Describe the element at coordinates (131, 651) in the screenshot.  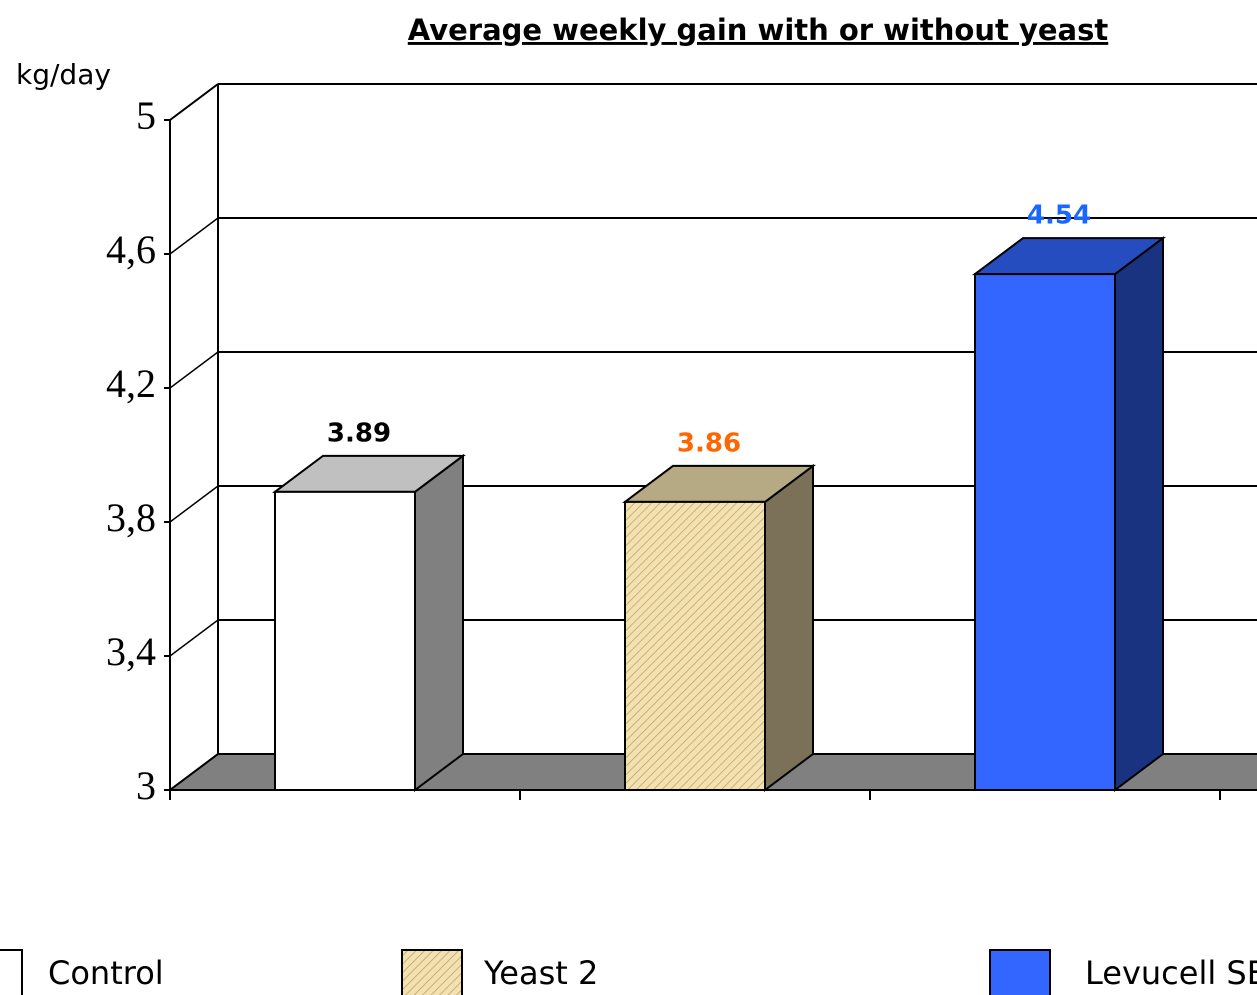
I see `y-tick-label: 3,4` at that location.